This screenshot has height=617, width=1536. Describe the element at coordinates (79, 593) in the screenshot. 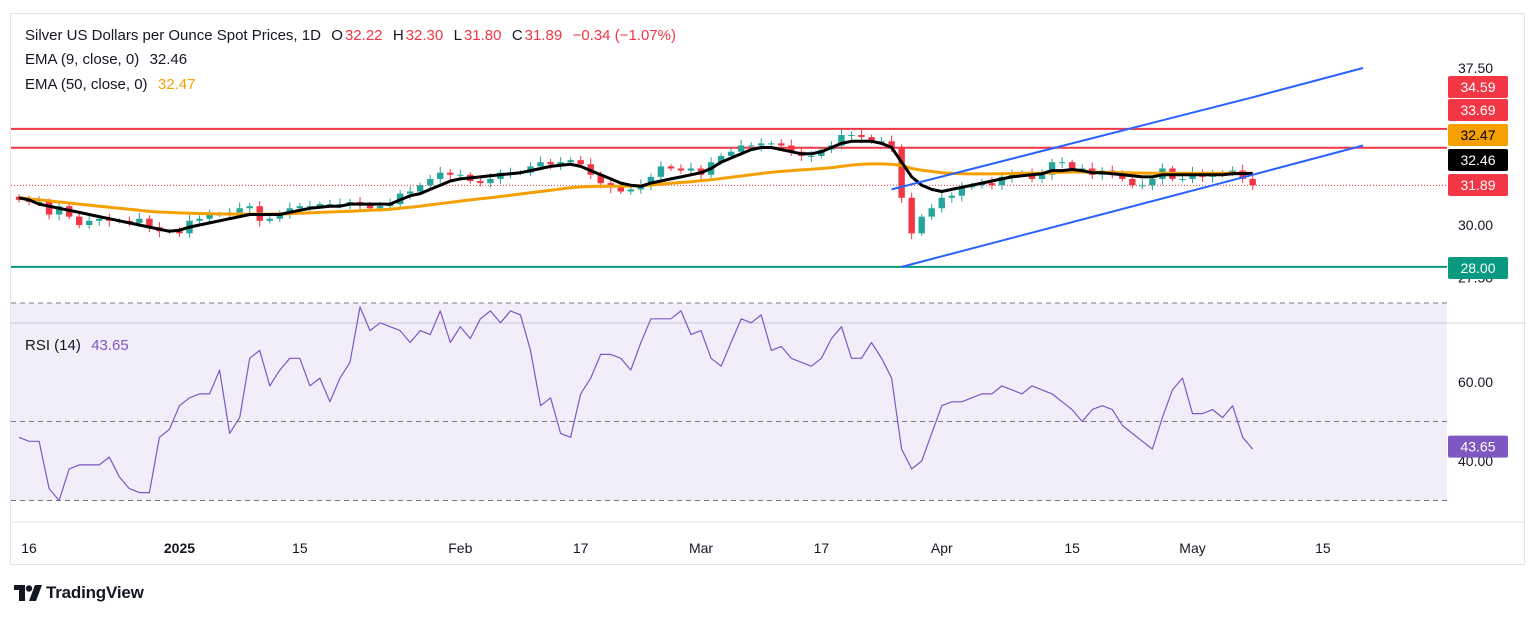

I see `tradingview-logo: TradingView` at that location.